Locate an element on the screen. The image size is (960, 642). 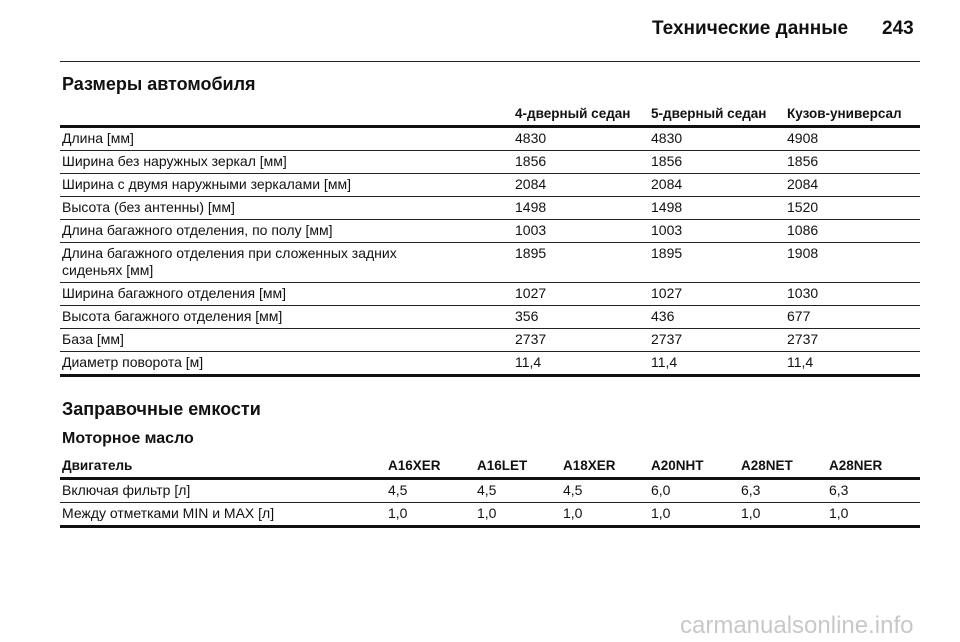
table-row: Включая фильтр [л] 4,5 4,5 4,5 6,0 6,3 6,3 is located at coordinates (490, 490).